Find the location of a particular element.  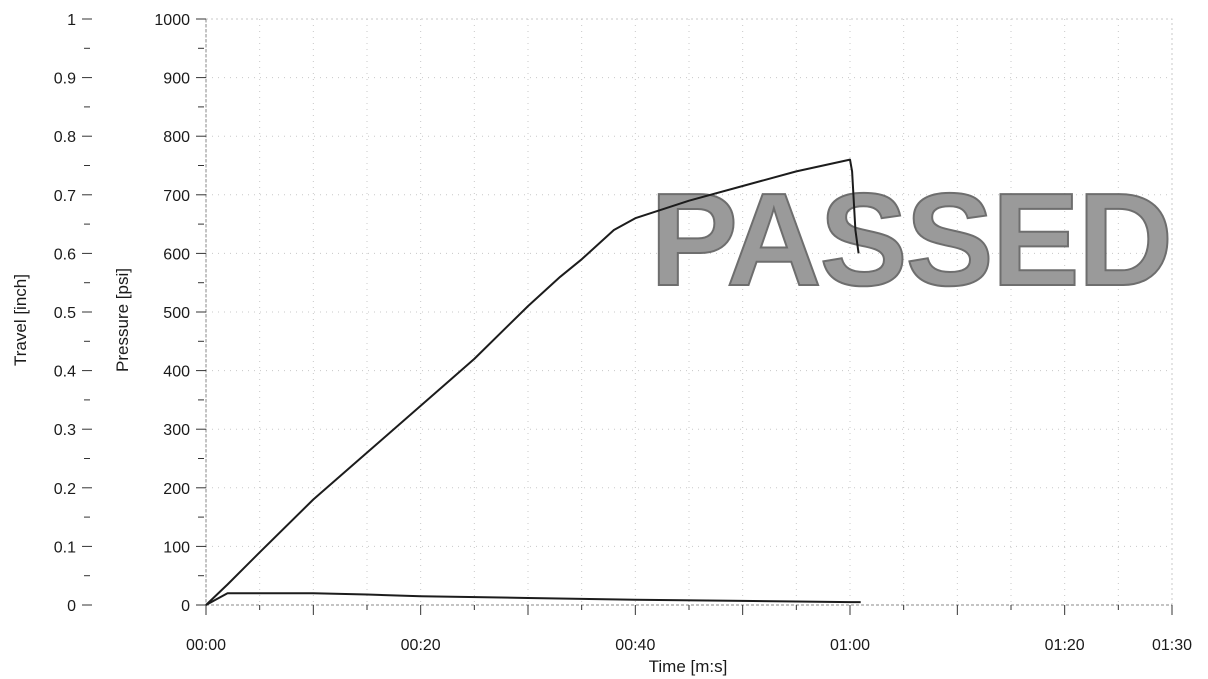

x-tick-label: 00:20 is located at coordinates (421, 645).